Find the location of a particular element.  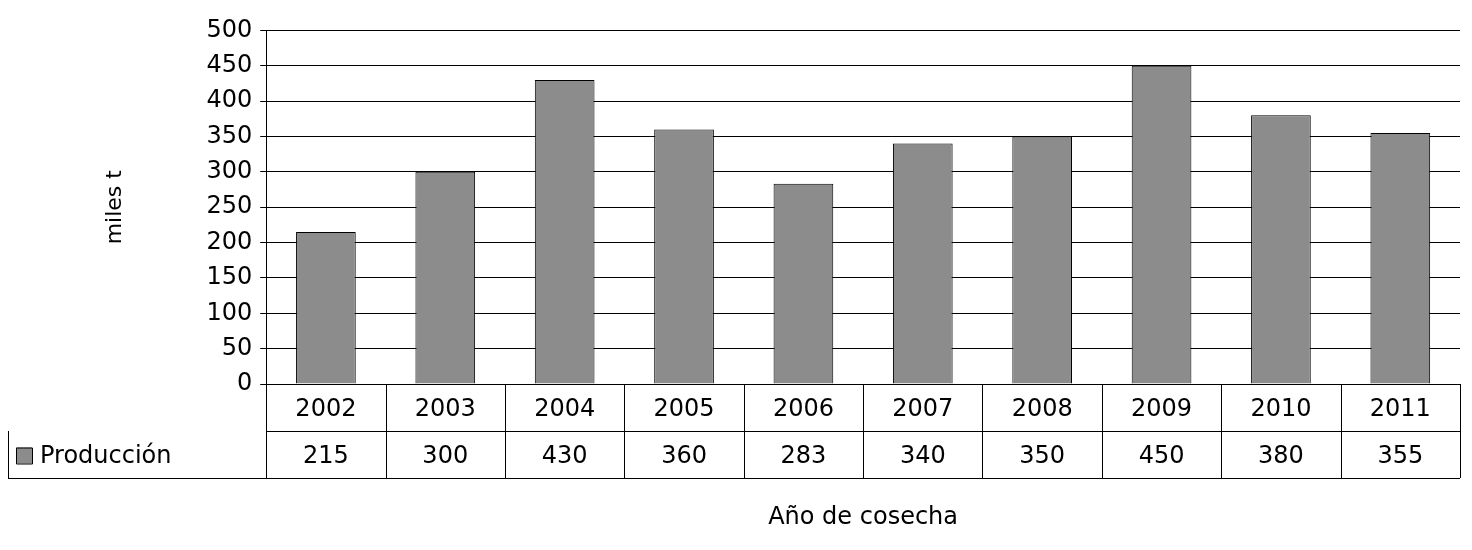

x-tick-label: 2002 is located at coordinates (326, 407).